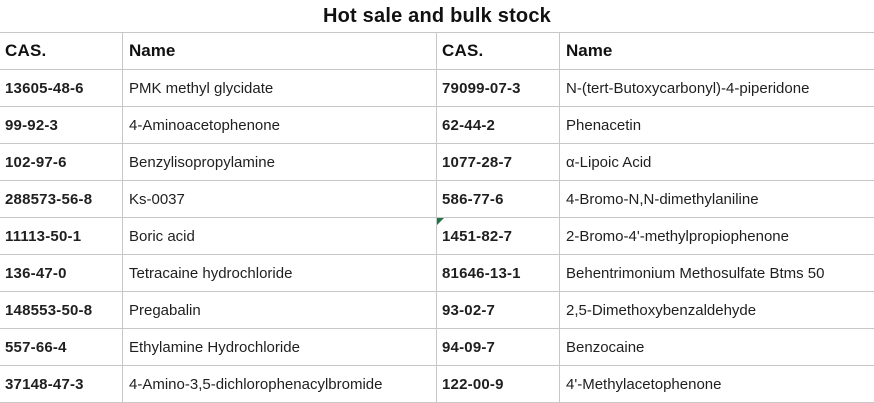  What do you see at coordinates (717, 162) in the screenshot?
I see `name-cell: α-Lipoic Acid` at bounding box center [717, 162].